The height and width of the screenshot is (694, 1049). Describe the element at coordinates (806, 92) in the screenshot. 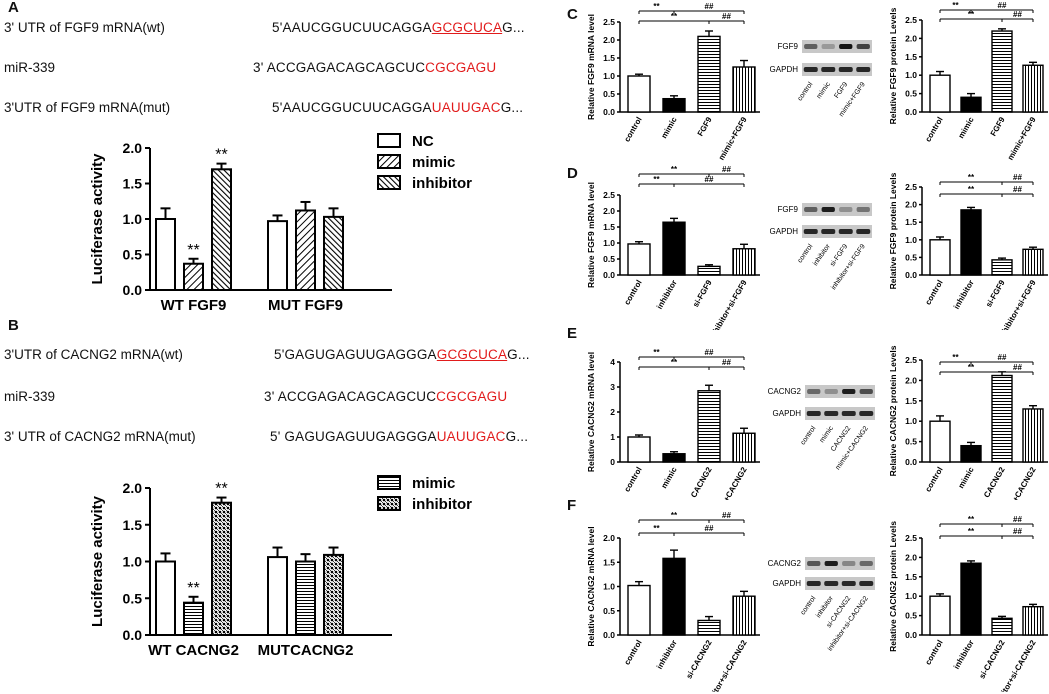

I see `blot-lane-label: control` at that location.